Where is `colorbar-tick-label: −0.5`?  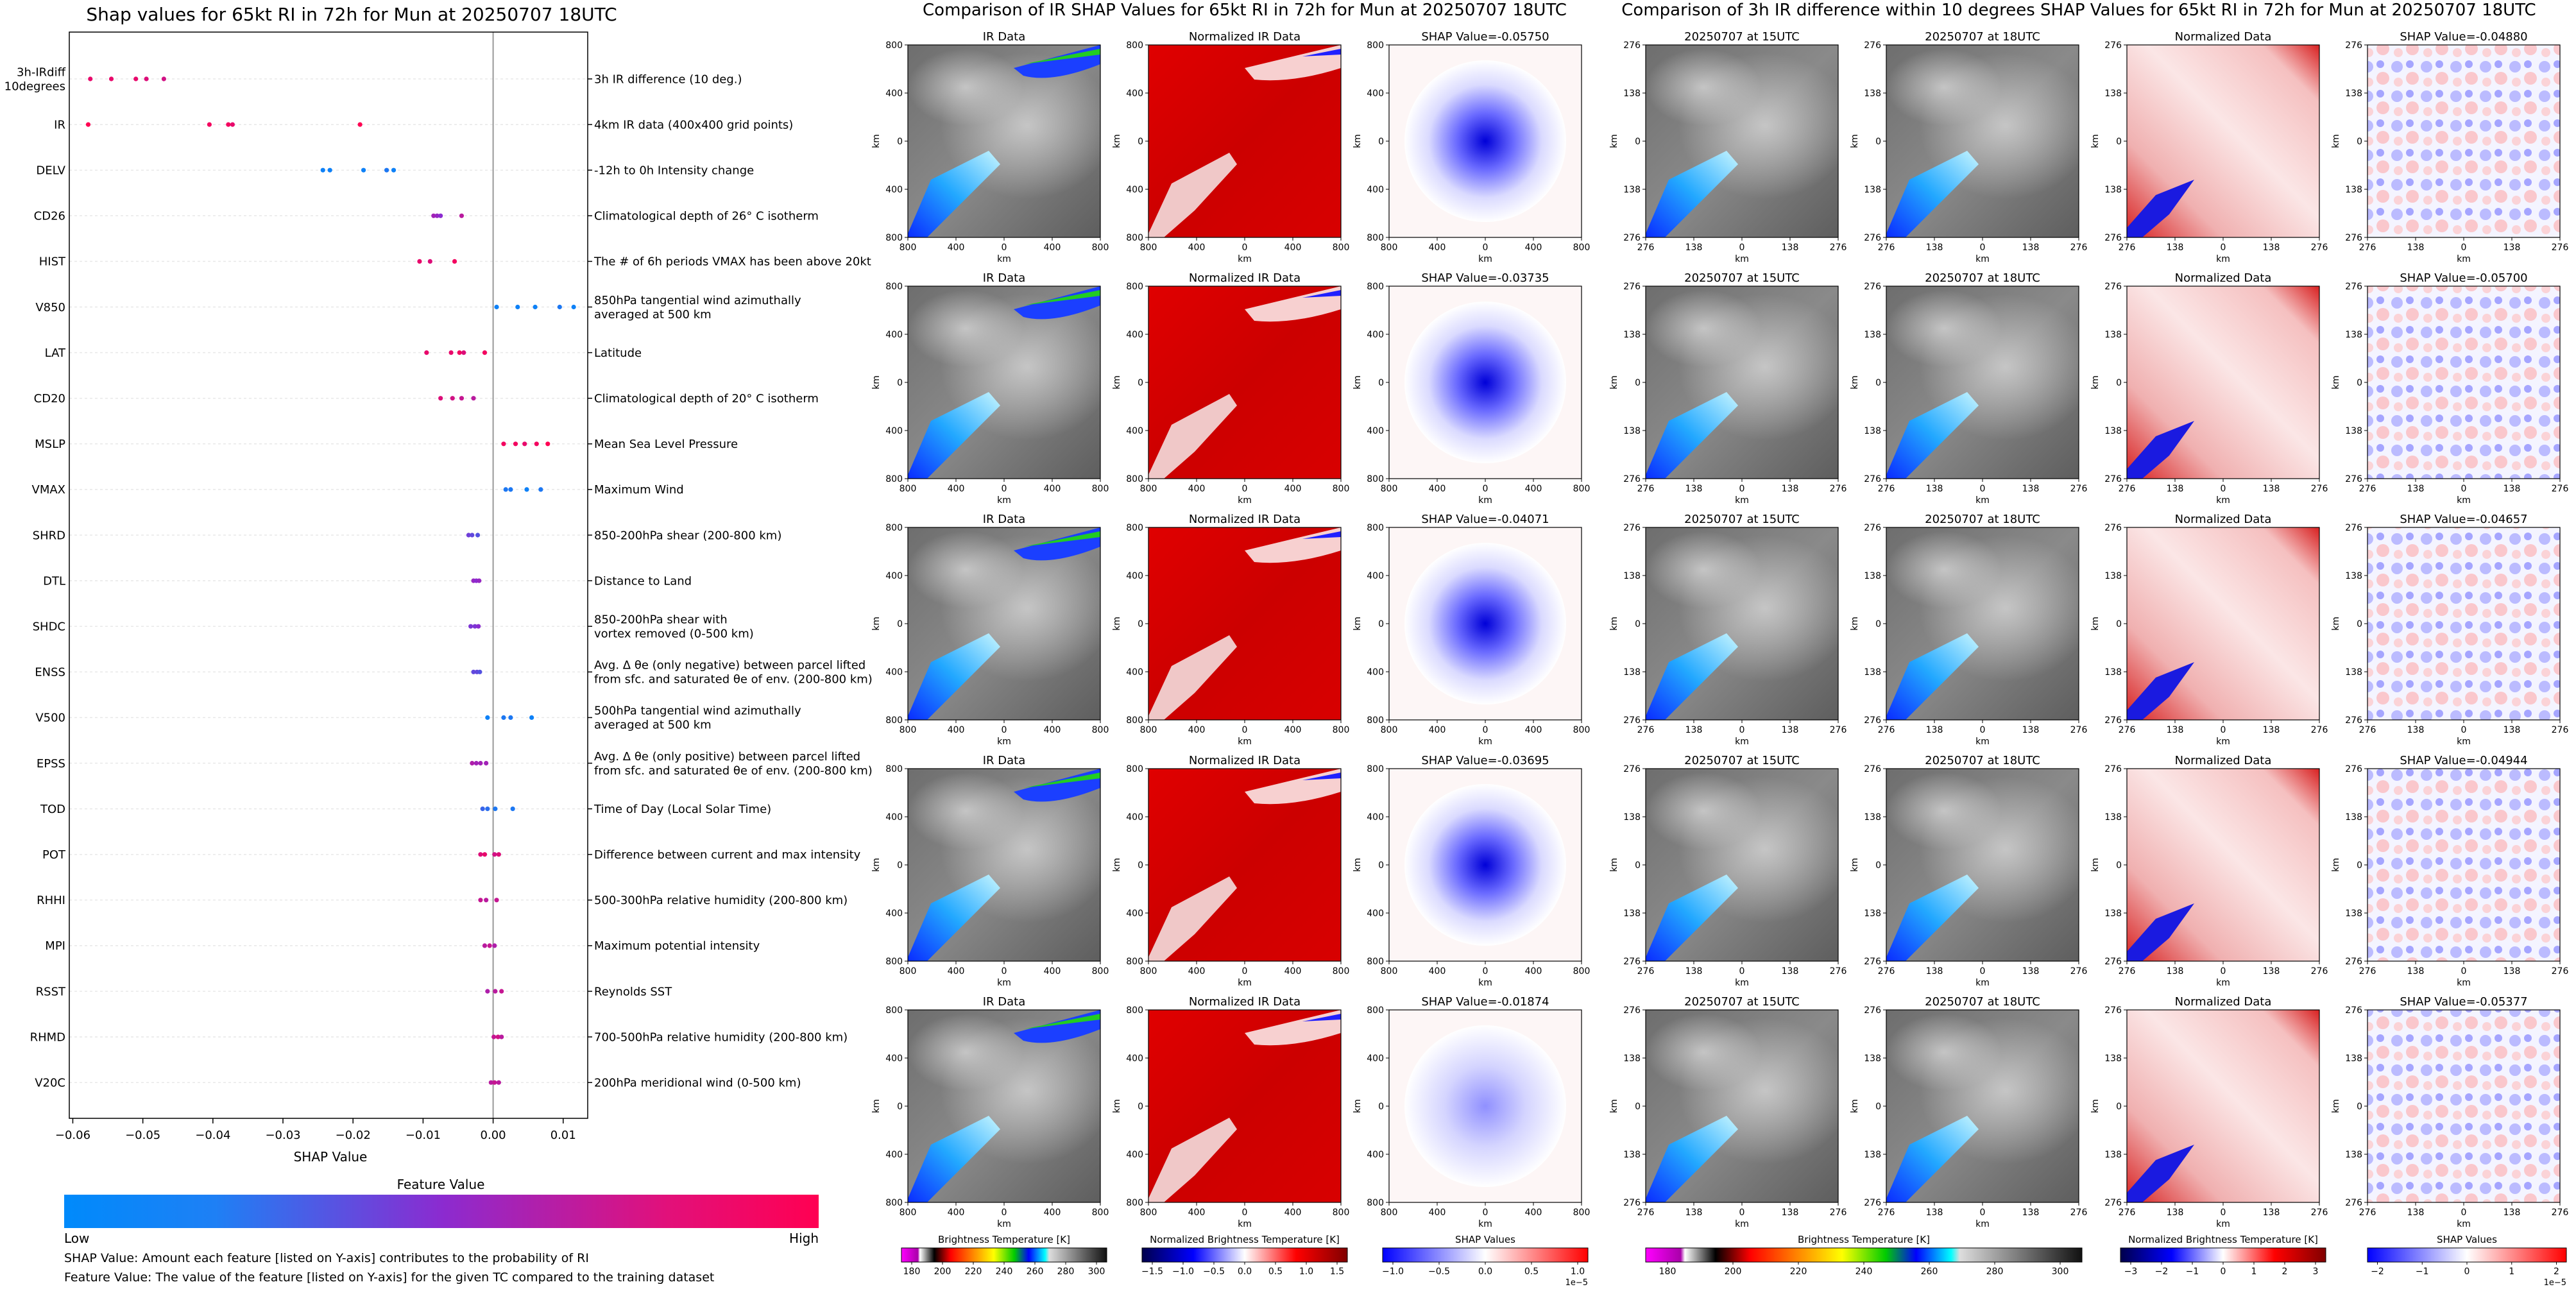 colorbar-tick-label: −0.5 is located at coordinates (1439, 1272).